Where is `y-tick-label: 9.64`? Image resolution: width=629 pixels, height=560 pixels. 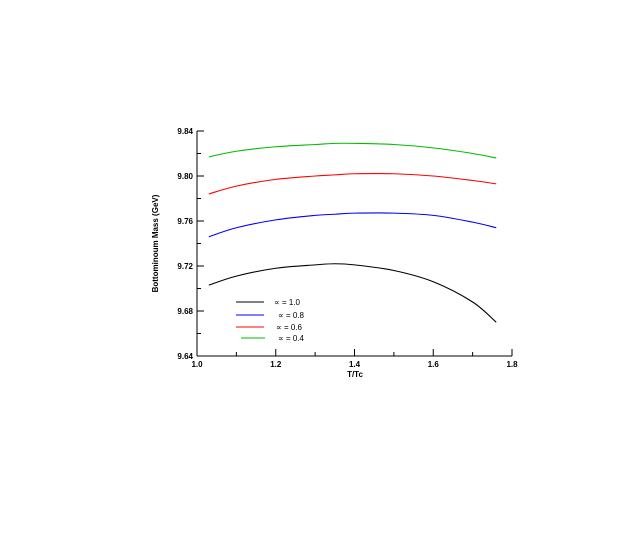
y-tick-label: 9.64 is located at coordinates (185, 356).